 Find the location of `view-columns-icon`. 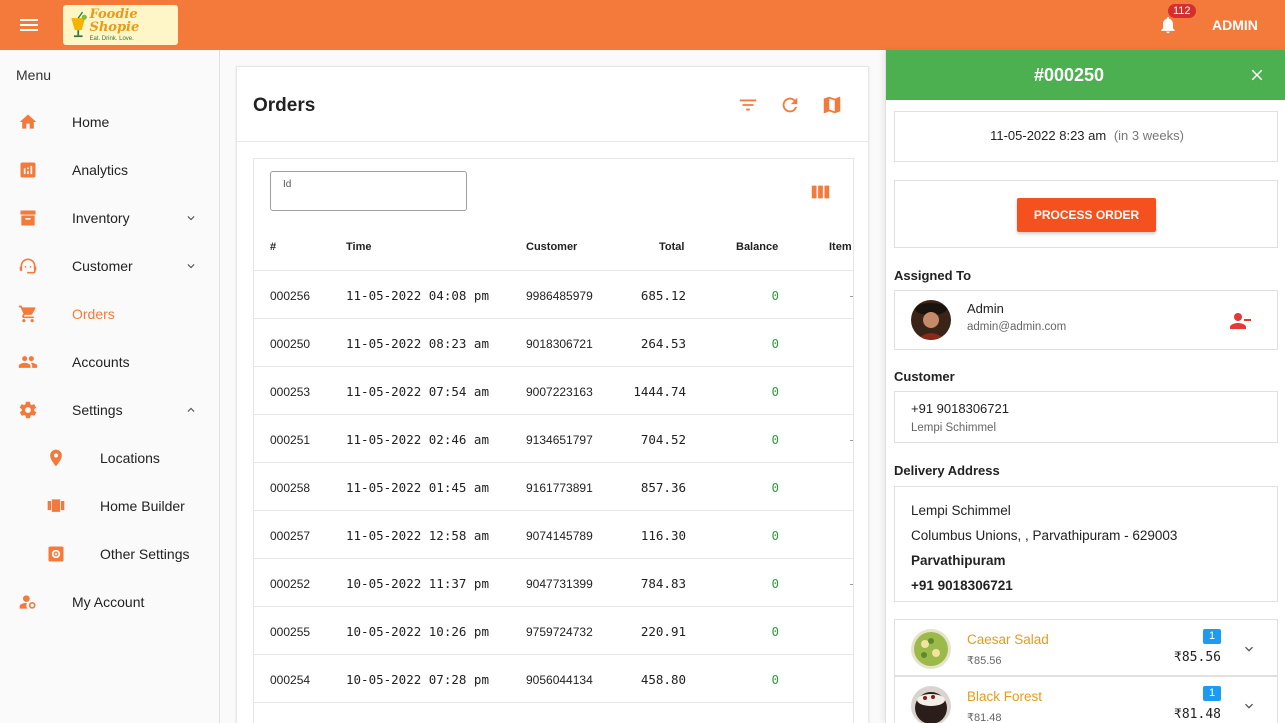

view-columns-icon is located at coordinates (820, 192).